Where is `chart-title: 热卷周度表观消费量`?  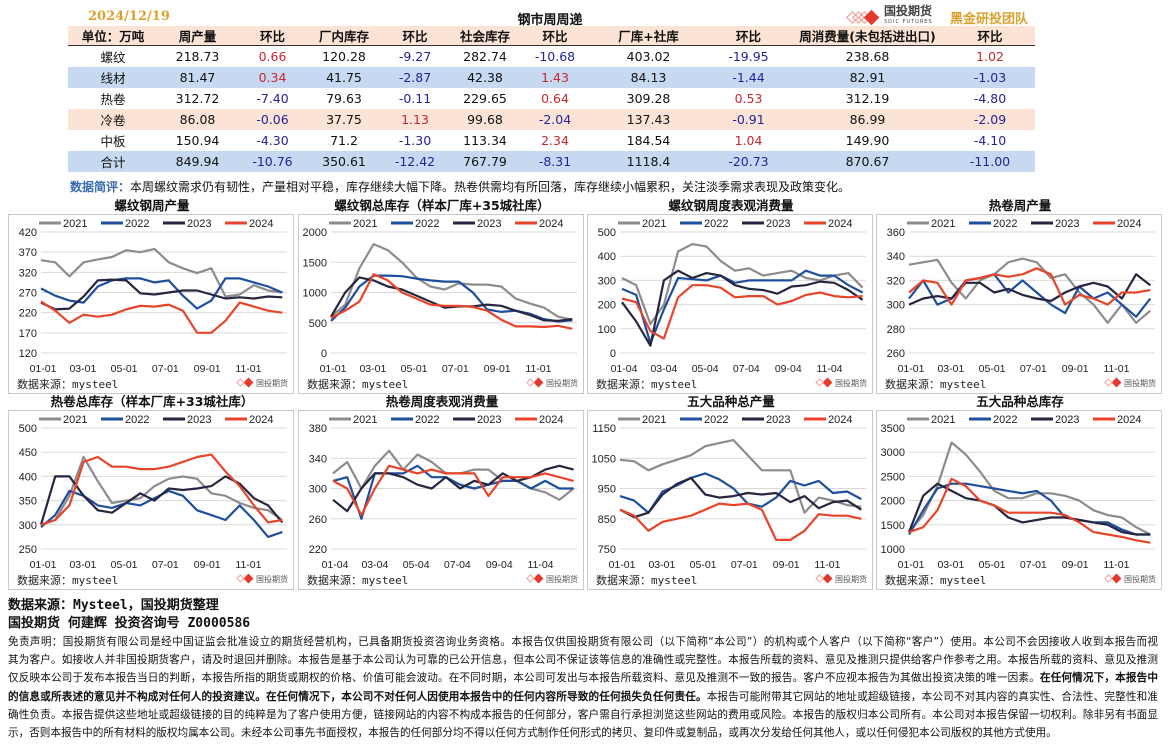 chart-title: 热卷周度表观消费量 is located at coordinates (442, 401).